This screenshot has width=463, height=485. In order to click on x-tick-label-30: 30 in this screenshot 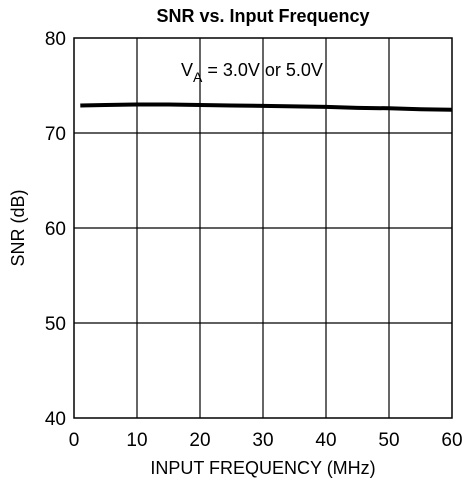, I will do `click(262, 440)`.